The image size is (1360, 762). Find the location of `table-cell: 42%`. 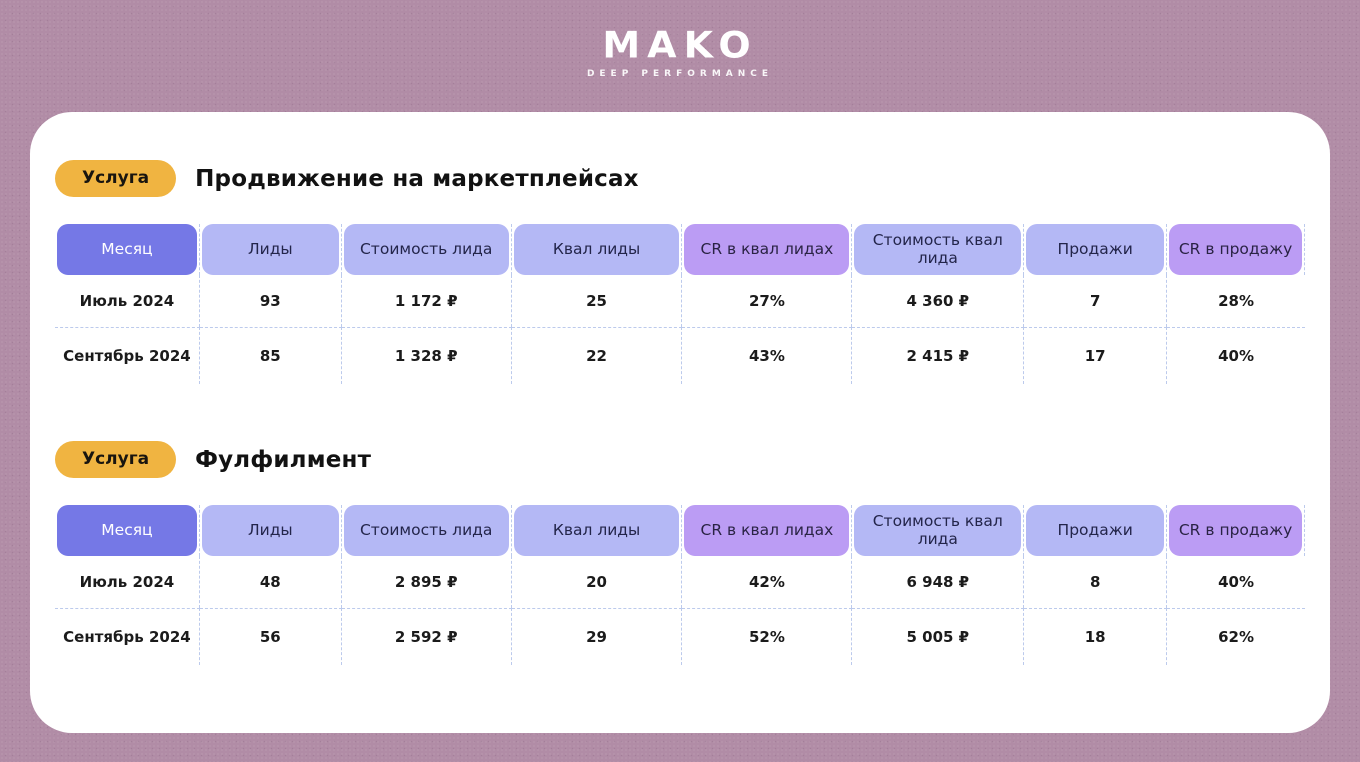

table-cell: 42% is located at coordinates (767, 582).